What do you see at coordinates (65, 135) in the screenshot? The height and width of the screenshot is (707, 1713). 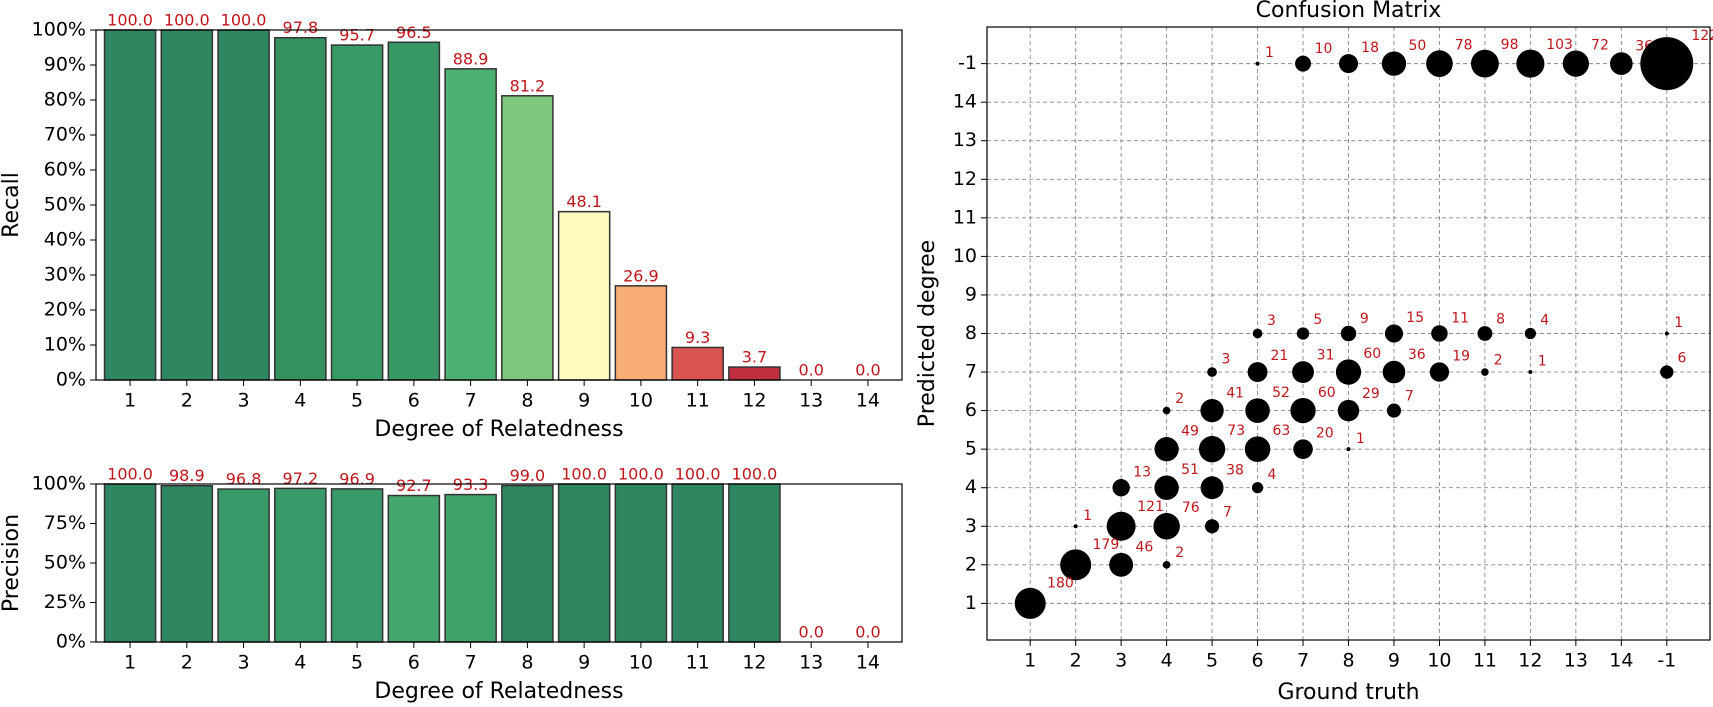 I see `y-tick-label: 70%` at bounding box center [65, 135].